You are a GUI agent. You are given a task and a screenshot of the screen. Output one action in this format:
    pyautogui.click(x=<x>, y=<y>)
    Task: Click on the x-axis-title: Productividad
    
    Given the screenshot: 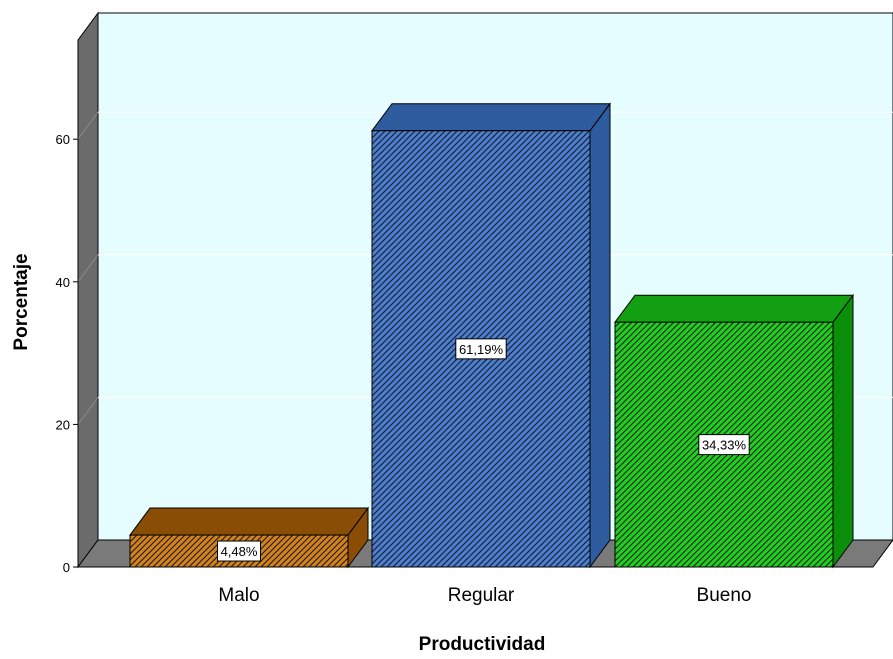 What is the action you would take?
    pyautogui.click(x=482, y=644)
    